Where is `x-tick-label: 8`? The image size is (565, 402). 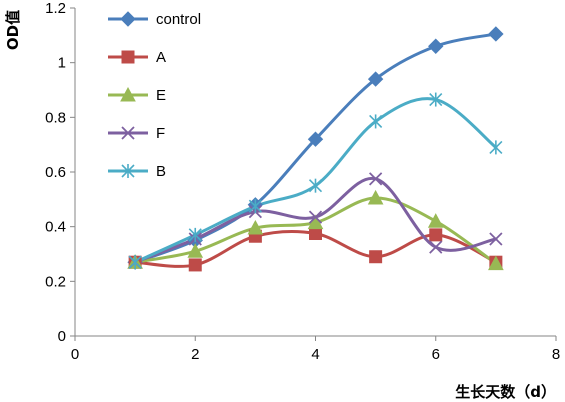 x-tick-label: 8 is located at coordinates (556, 354).